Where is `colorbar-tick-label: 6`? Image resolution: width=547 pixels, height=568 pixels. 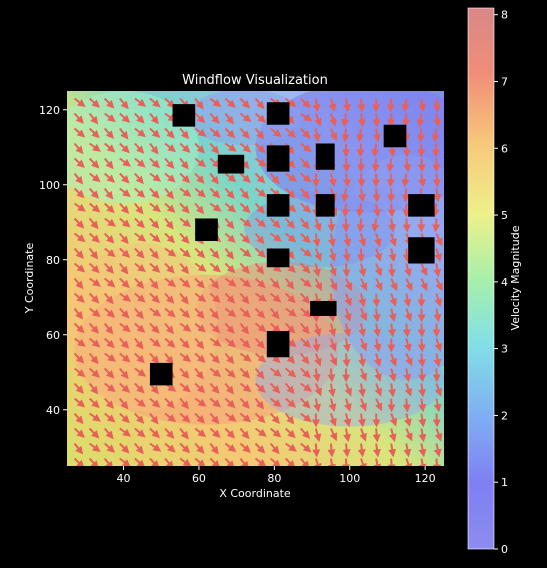
colorbar-tick-label: 6 is located at coordinates (504, 148).